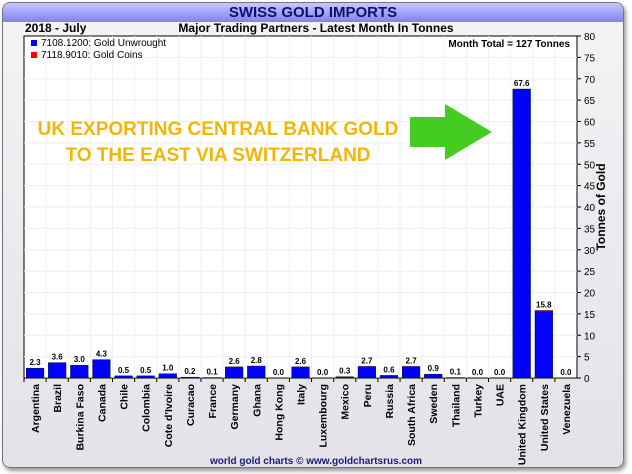  Describe the element at coordinates (35, 362) in the screenshot. I see `data-label: 2.3` at that location.